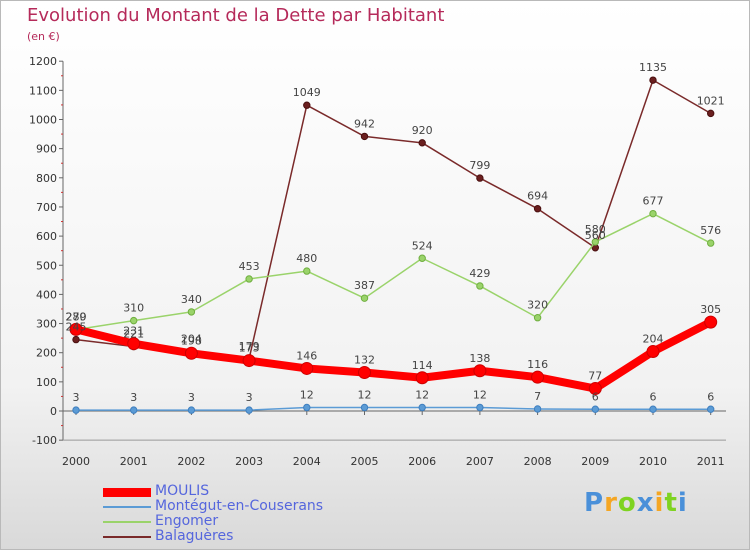  Describe the element at coordinates (710, 309) in the screenshot. I see `data-label: 305` at that location.